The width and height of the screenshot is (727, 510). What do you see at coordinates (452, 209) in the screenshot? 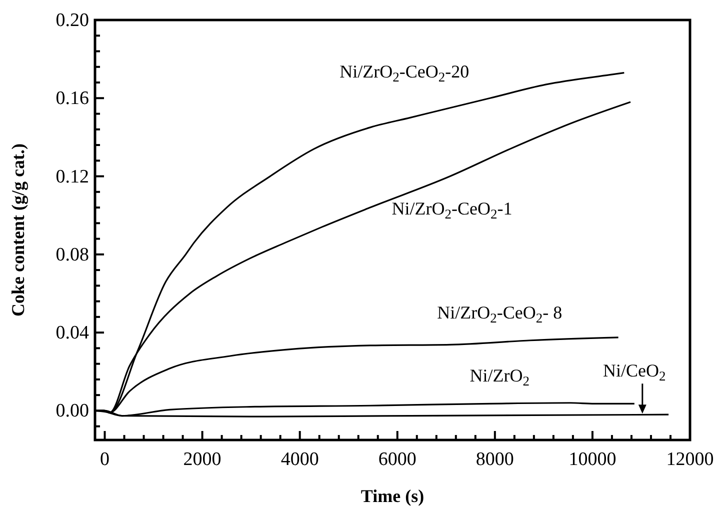
I see `series-label: Ni/ZrO$_{2}$-CeO$_{2}$-1` at bounding box center [452, 209].